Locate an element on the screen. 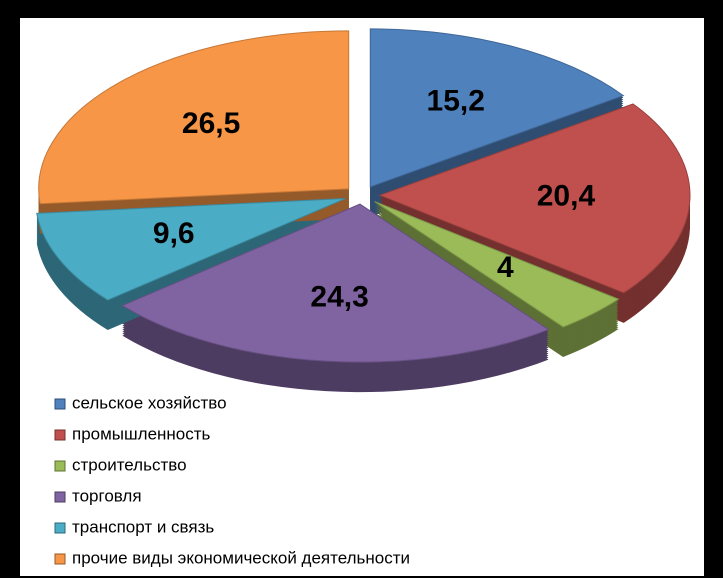 The width and height of the screenshot is (723, 578). legend-label: прочие виды экономической деятельности is located at coordinates (241, 557).